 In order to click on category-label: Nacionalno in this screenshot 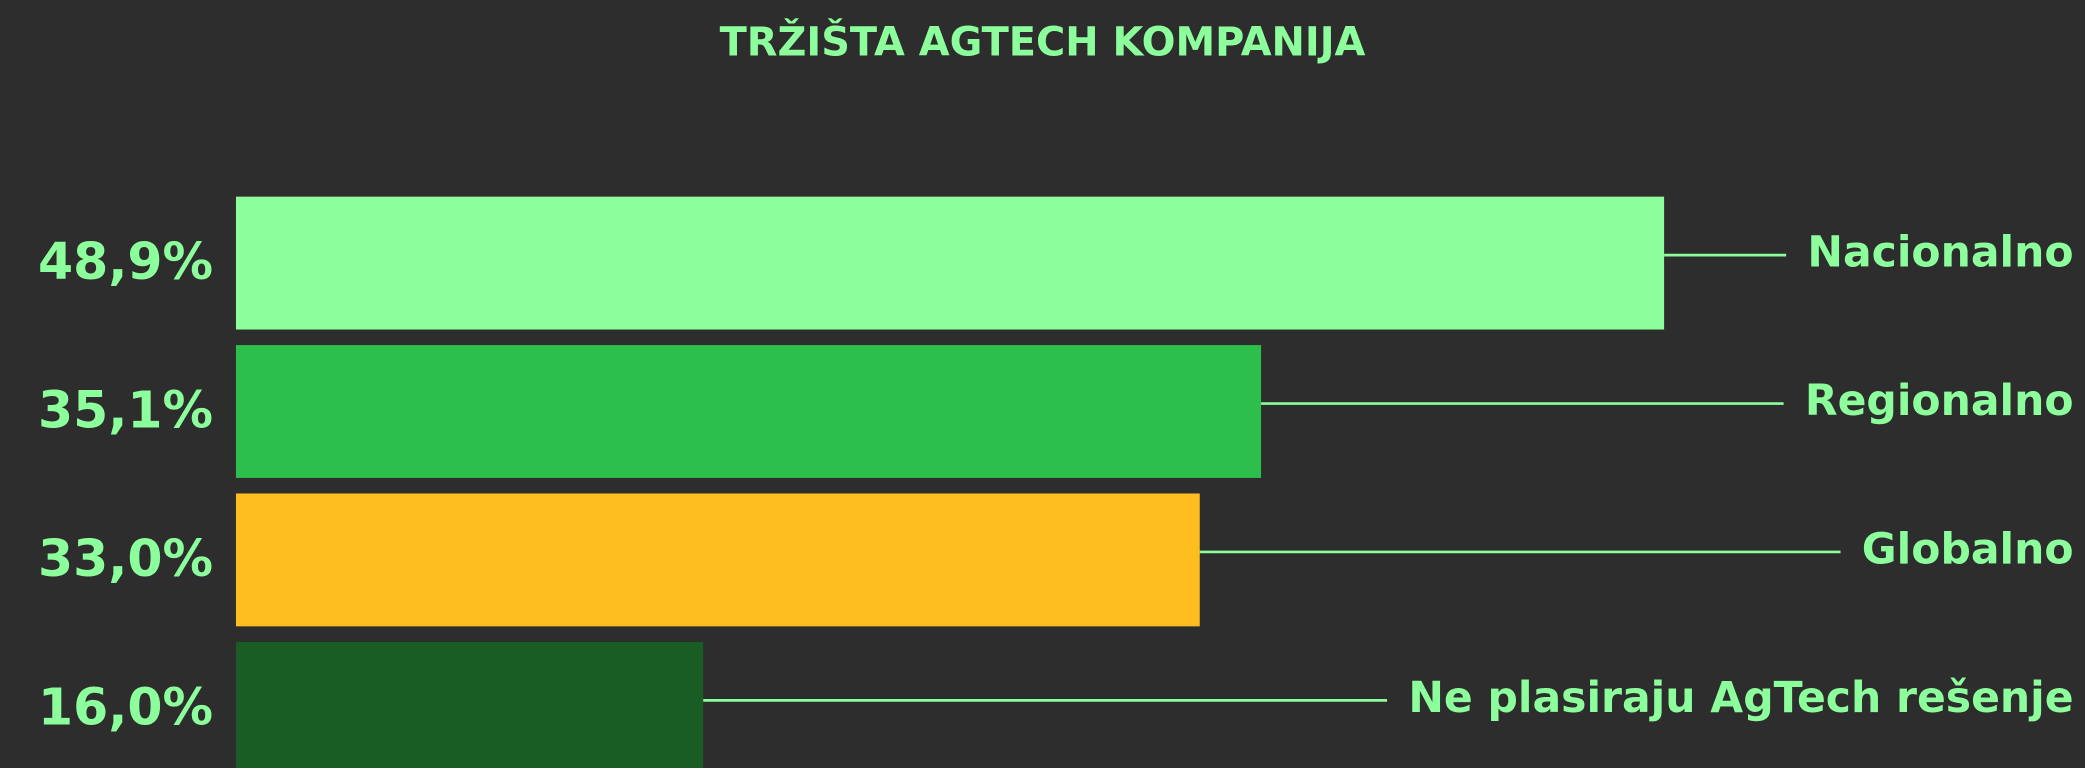, I will do `click(1940, 253)`.